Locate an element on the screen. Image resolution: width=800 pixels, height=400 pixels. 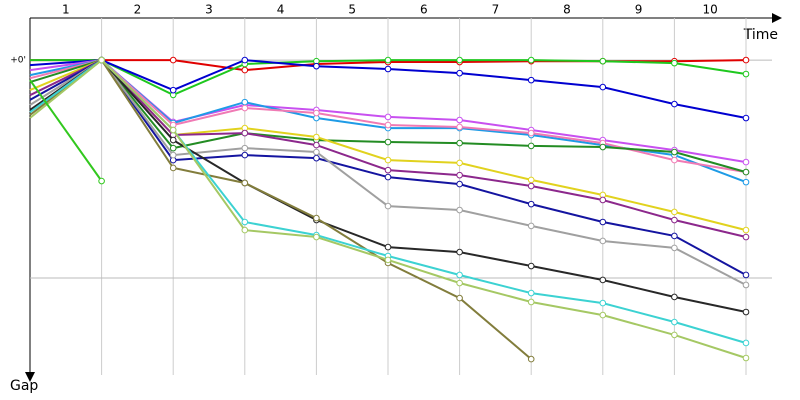
x-tick-label: 1 is located at coordinates (66, 10).